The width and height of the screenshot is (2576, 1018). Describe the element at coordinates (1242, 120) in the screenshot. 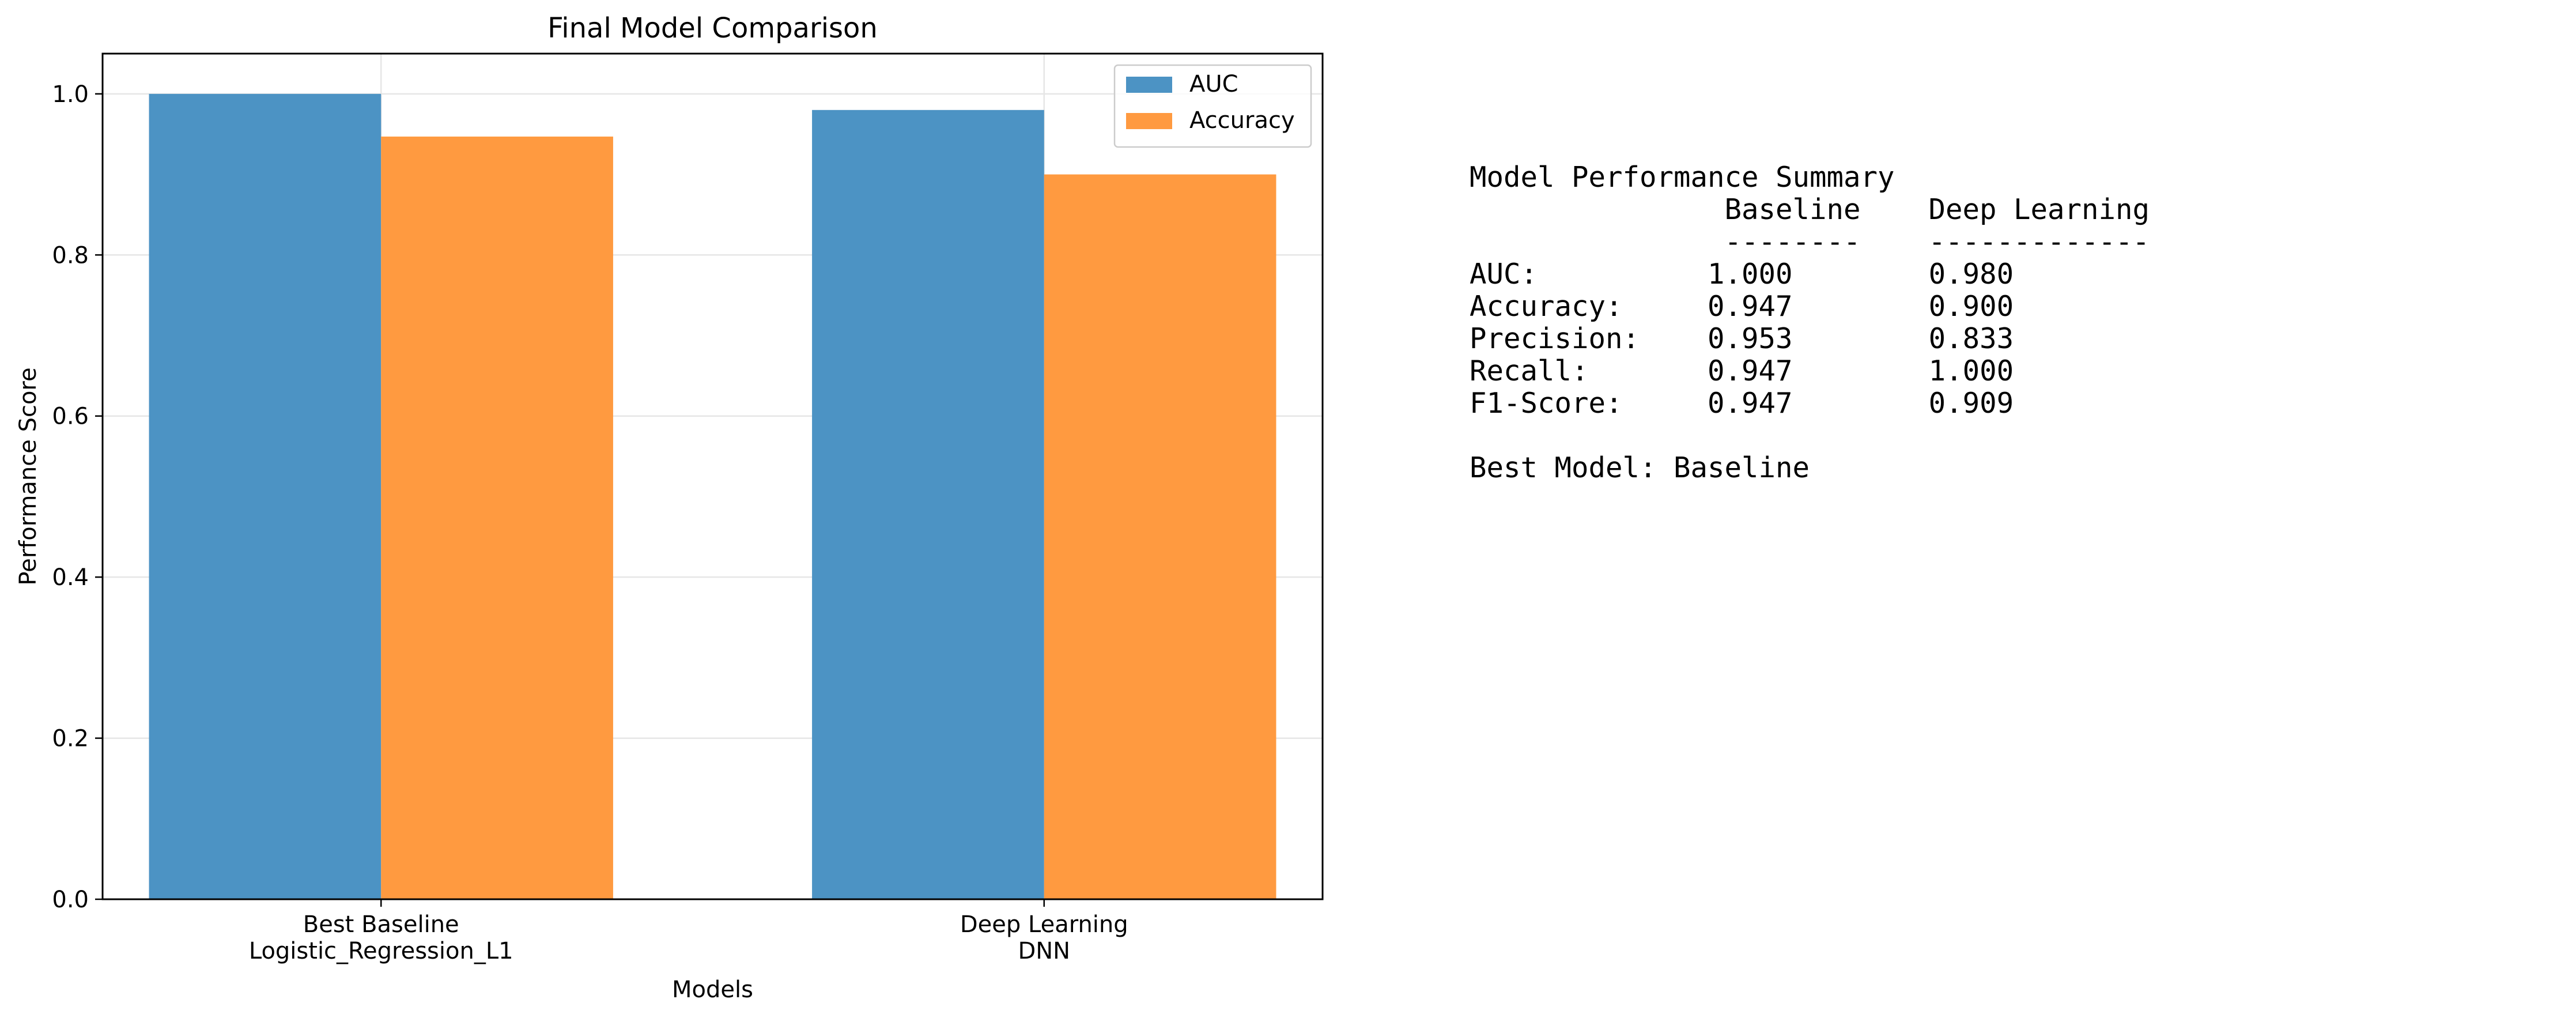

I see `legend-label-accuracy: Accuracy` at that location.